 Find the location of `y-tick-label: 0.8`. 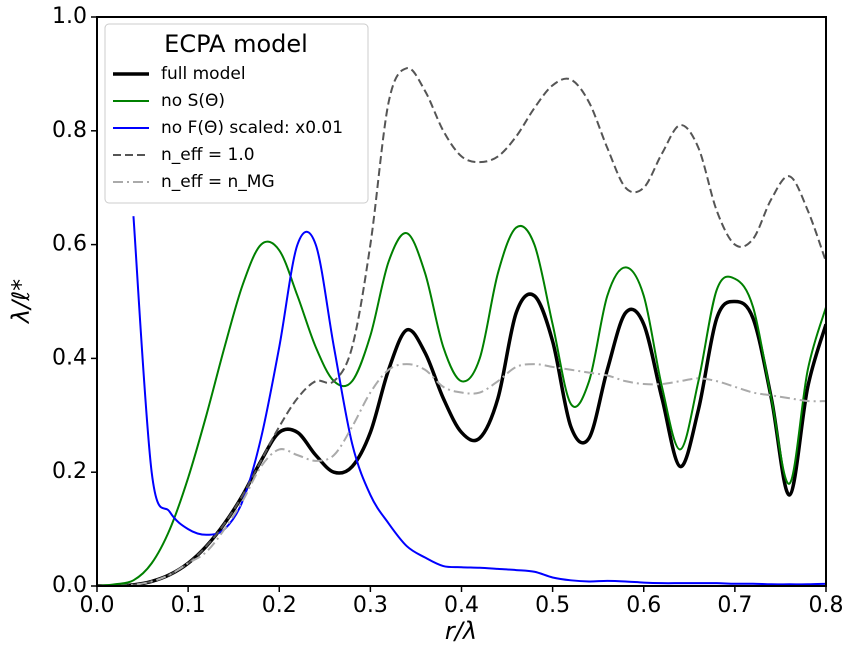

y-tick-label: 0.8 is located at coordinates (69, 130).